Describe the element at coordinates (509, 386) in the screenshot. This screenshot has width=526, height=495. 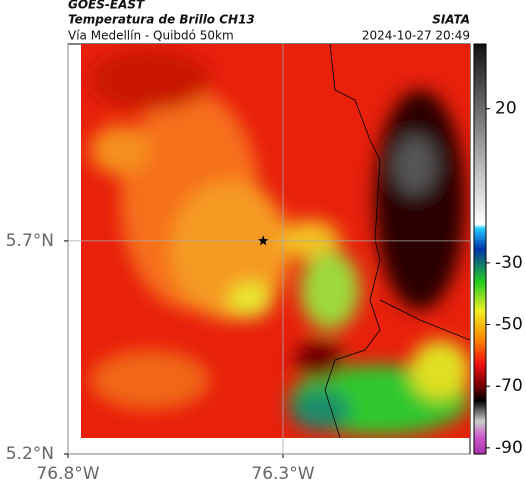
I see `colorbar-tick-label: -70` at that location.